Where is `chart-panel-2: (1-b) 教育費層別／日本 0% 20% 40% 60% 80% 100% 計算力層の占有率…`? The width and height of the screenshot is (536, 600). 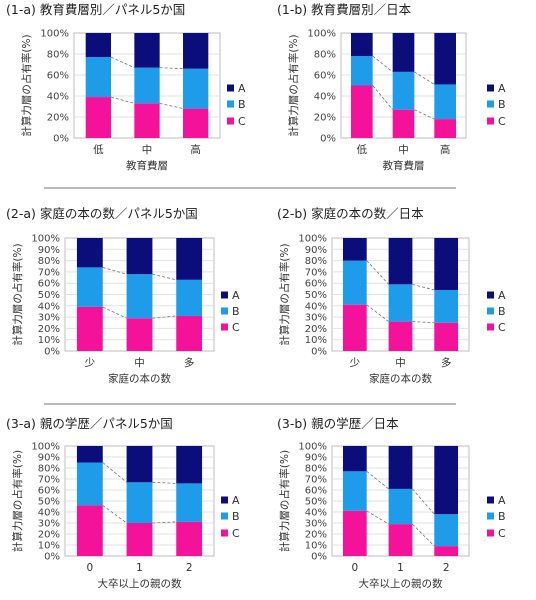 chart-panel-2: (1-b) 教育費層別／日本 0% 20% 40% 60% 80% 100% 計算力層の占有率… is located at coordinates (391, 87).